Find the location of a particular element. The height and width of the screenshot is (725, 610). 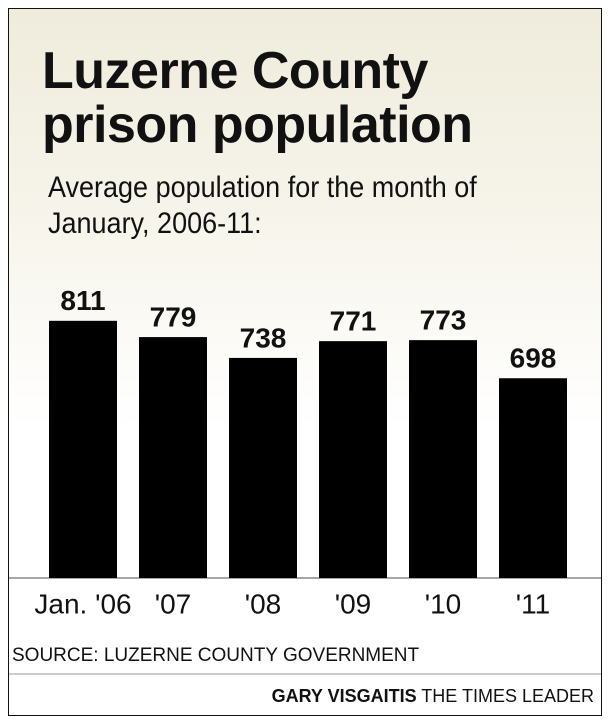

value-label: 698 is located at coordinates (533, 358).